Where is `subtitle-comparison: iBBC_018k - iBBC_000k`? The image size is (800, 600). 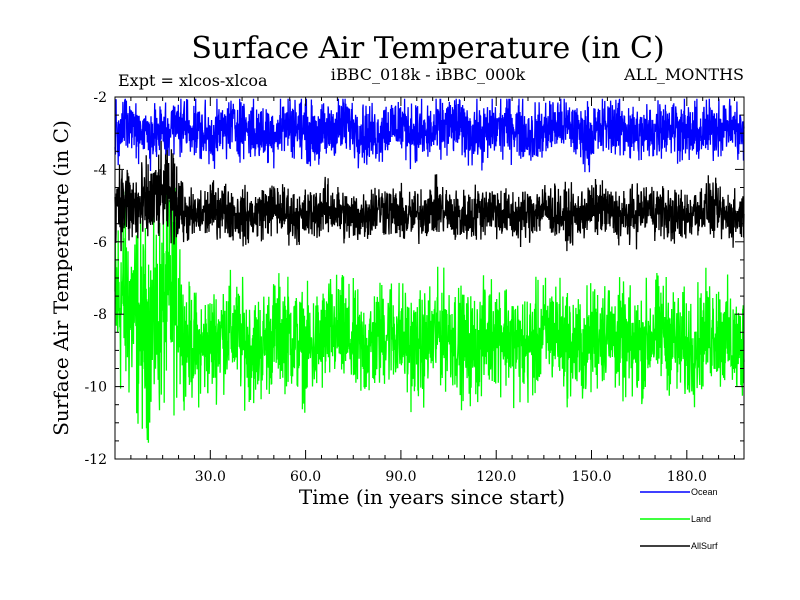
subtitle-comparison: iBBC_018k - iBBC_000k is located at coordinates (428, 74).